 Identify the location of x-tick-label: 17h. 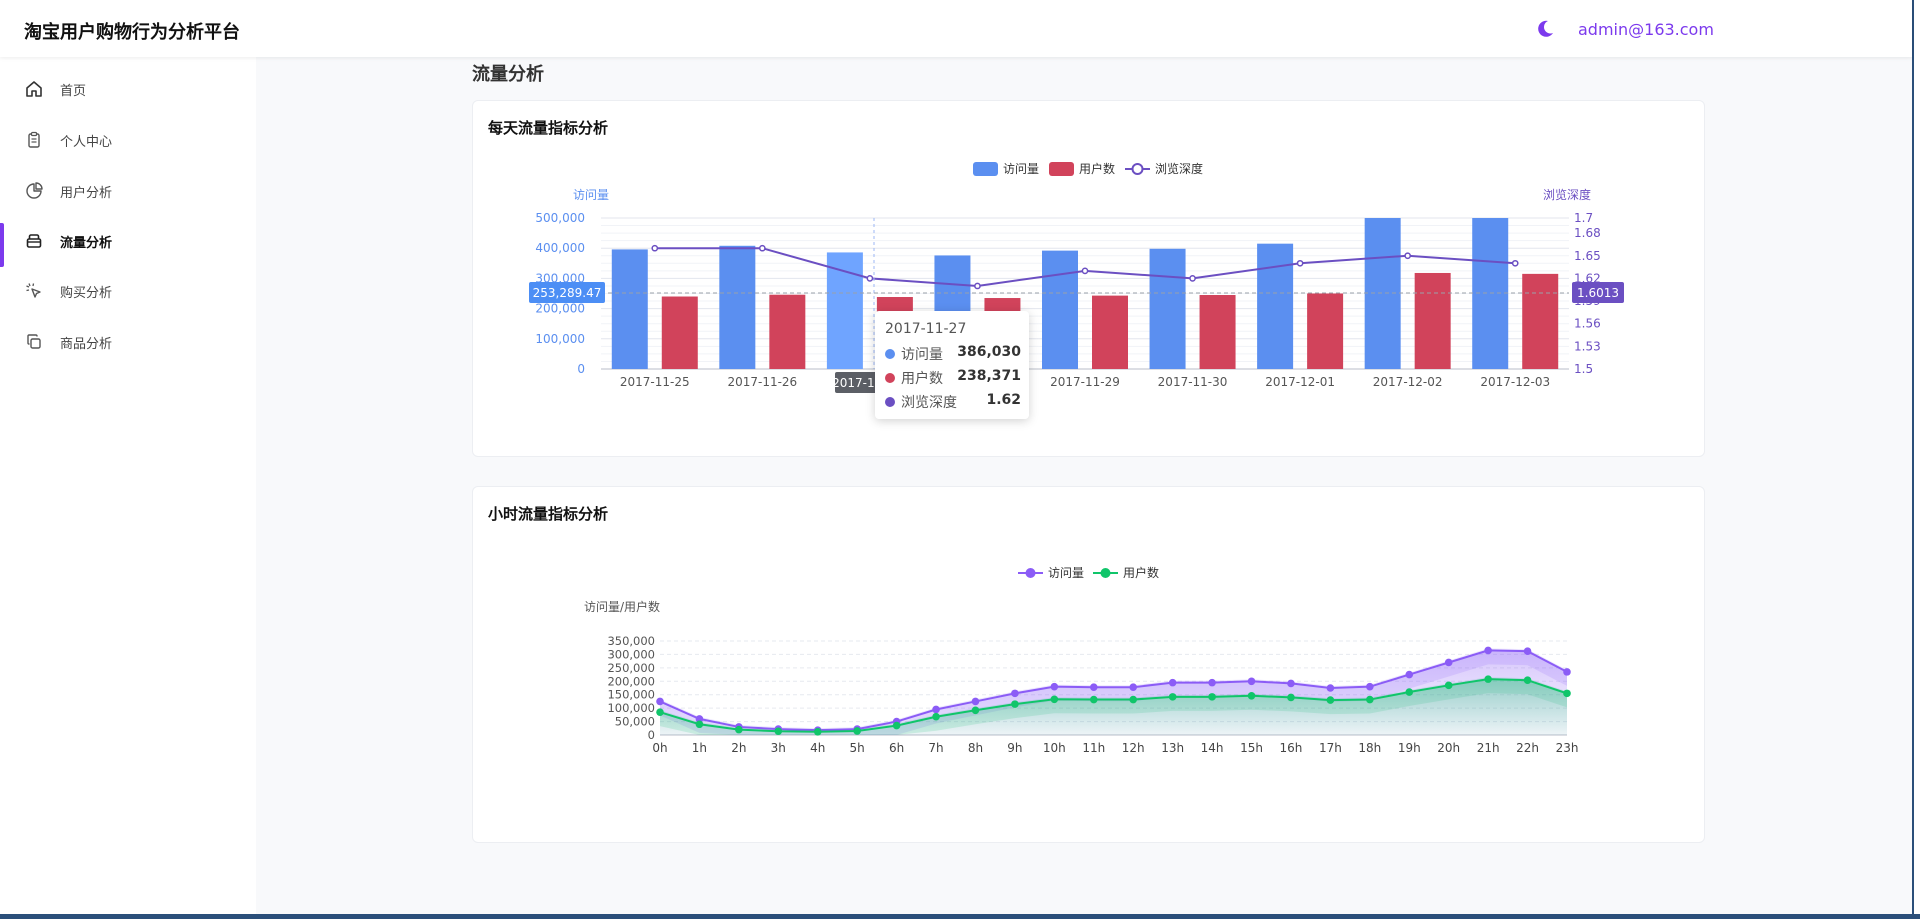
(1330, 748).